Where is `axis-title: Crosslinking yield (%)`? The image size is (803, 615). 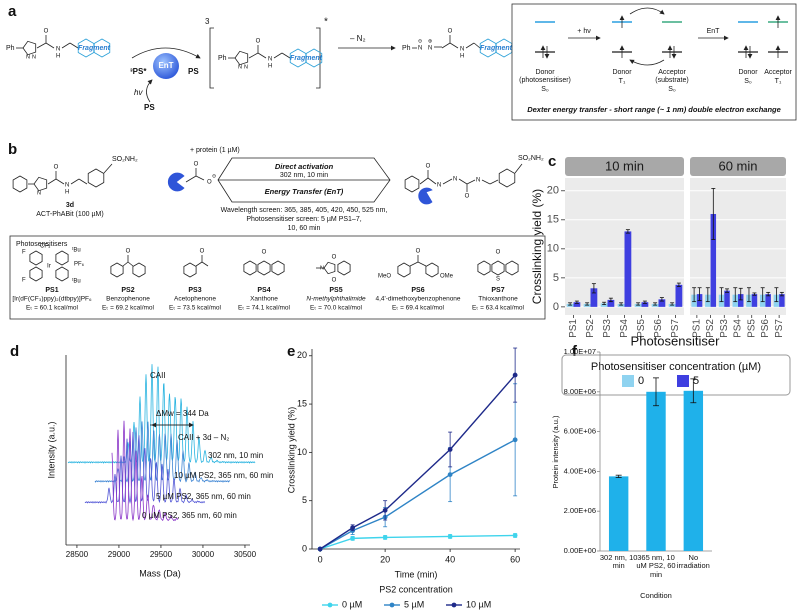
axis-title: Crosslinking yield (%) is located at coordinates (537, 246).